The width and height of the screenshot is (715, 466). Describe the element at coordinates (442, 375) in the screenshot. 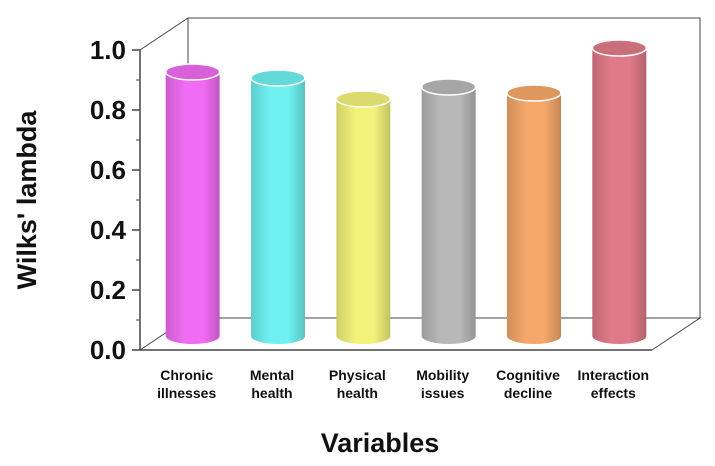

I see `x-tick-label: Mobility` at that location.